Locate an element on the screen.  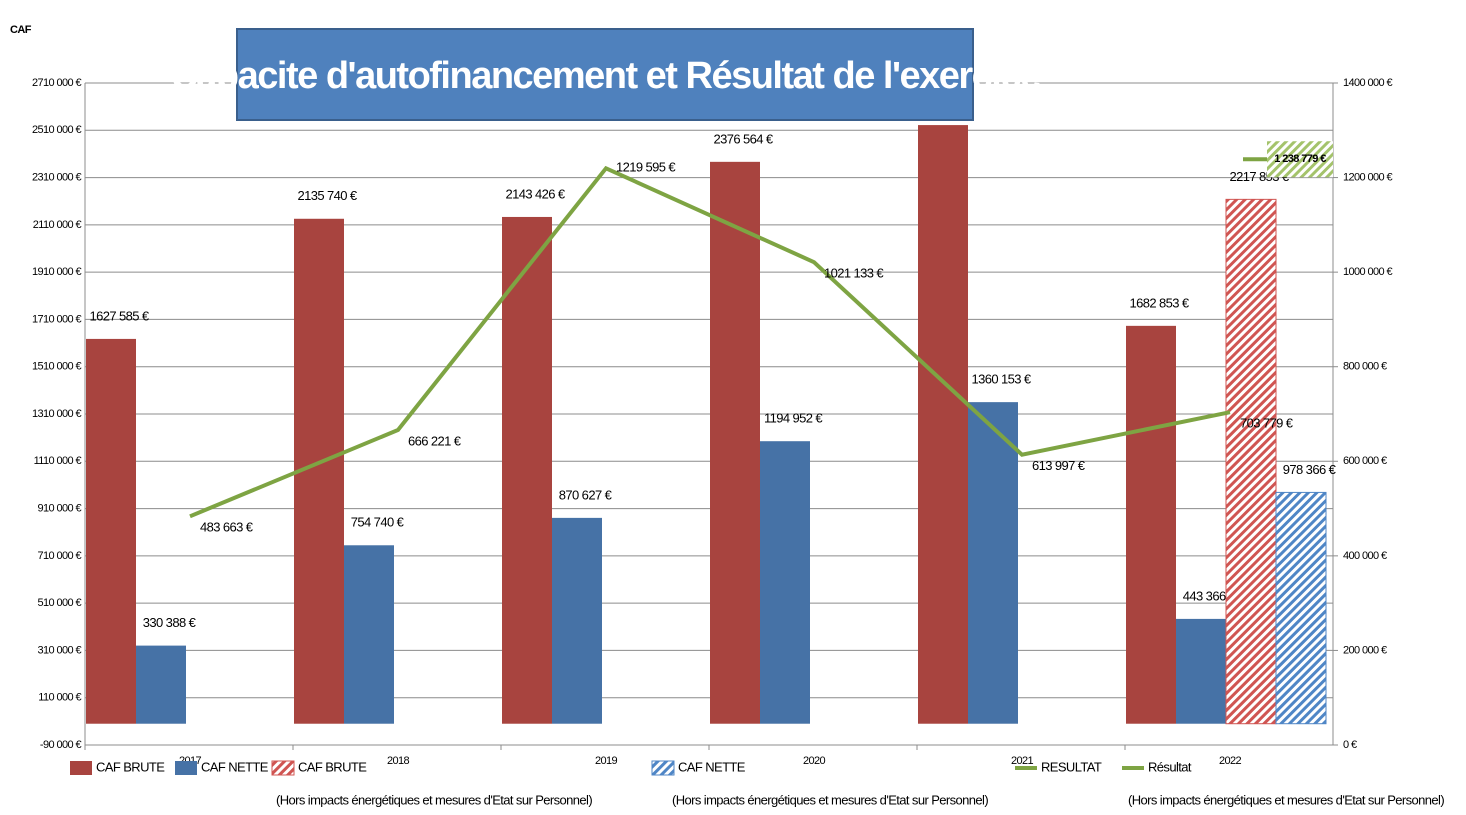
data-label: 2376 564 € is located at coordinates (743, 138).